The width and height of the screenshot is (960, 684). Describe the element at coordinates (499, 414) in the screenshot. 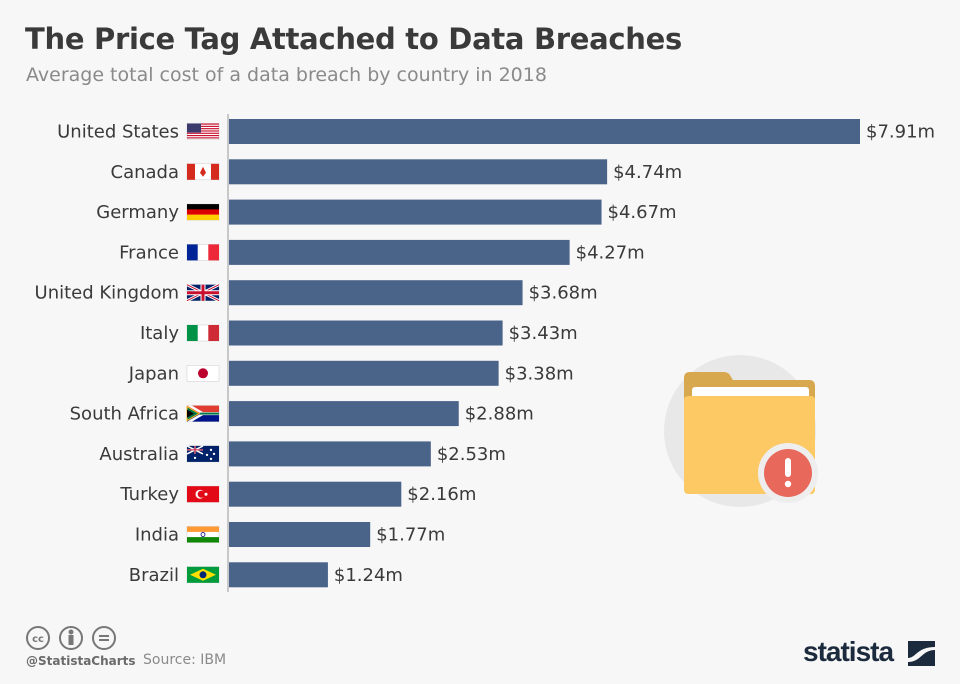

I see `data-label: $2.88m` at that location.